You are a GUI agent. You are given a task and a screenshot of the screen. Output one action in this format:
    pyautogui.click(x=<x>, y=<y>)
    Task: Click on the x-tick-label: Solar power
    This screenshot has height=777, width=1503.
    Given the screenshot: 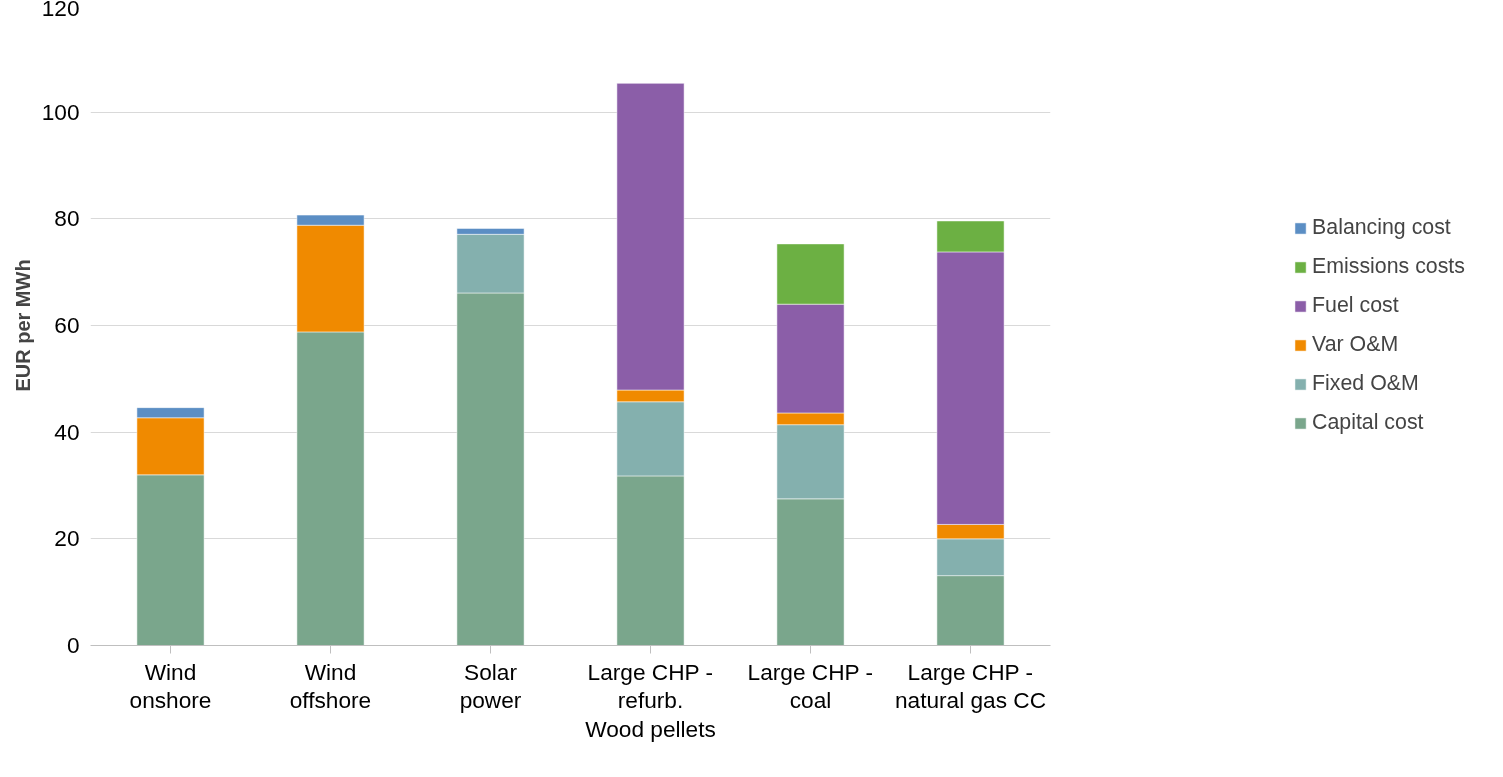 What is the action you would take?
    pyautogui.click(x=490, y=686)
    